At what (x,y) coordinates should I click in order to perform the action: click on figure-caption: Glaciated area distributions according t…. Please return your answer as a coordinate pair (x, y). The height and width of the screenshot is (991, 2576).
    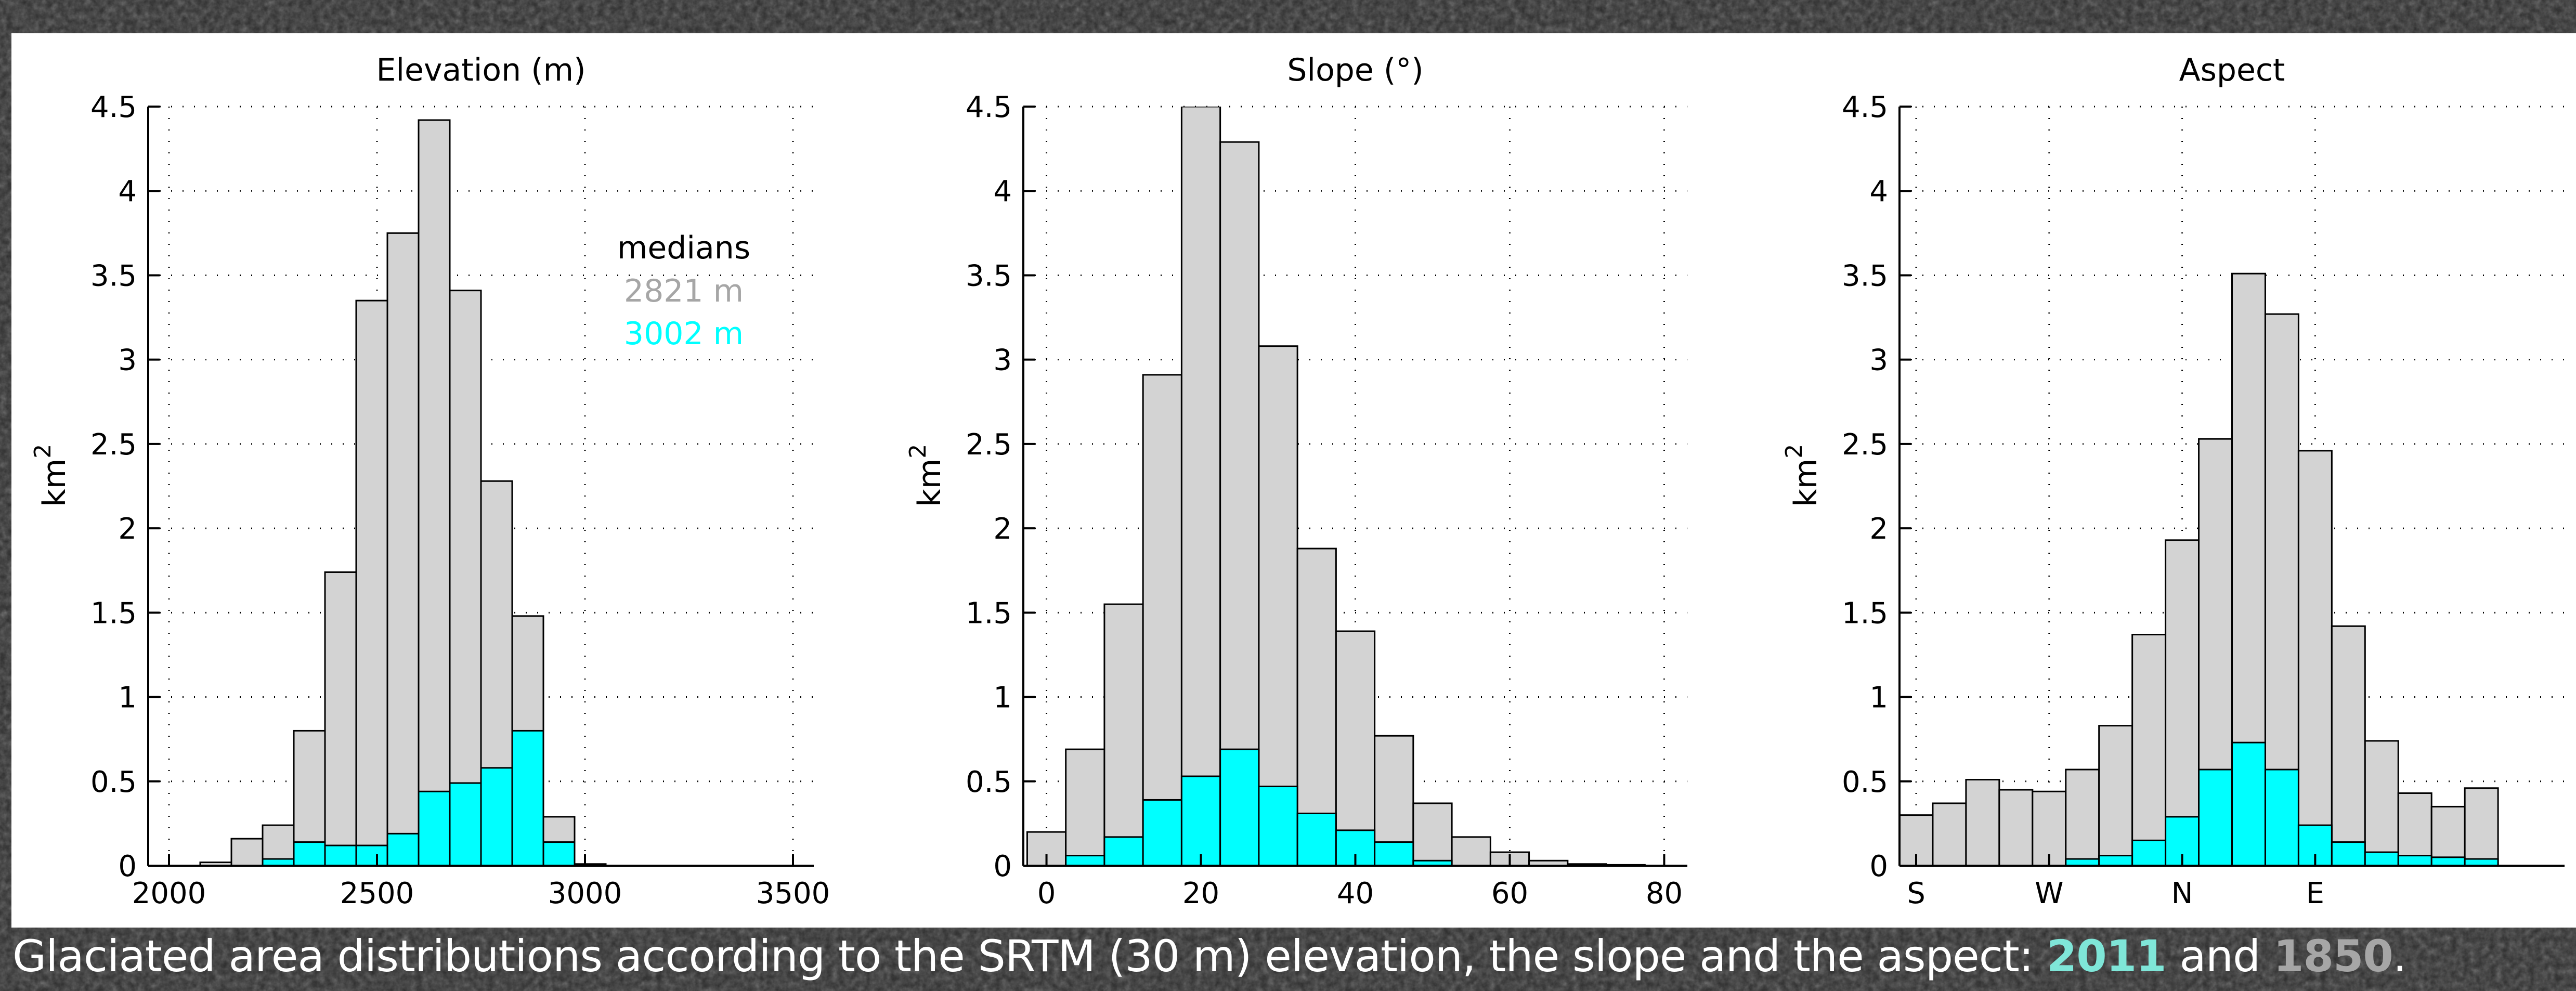
    Looking at the image, I should click on (1209, 956).